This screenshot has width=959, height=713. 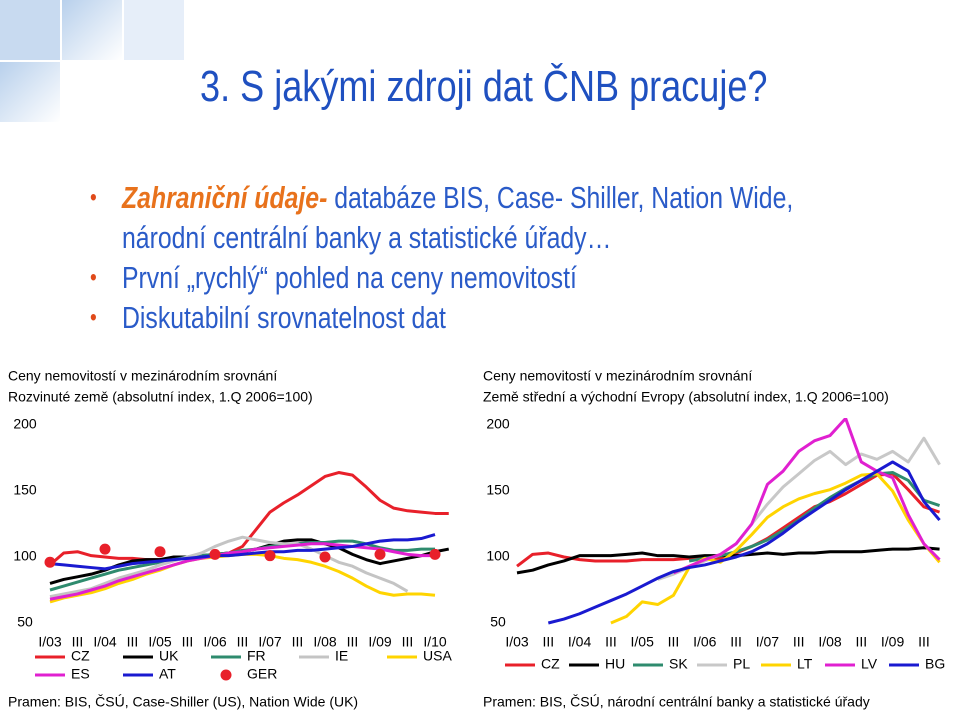 I want to click on bullet: Diskutabilní srovnatelnost dat, so click(x=450, y=318).